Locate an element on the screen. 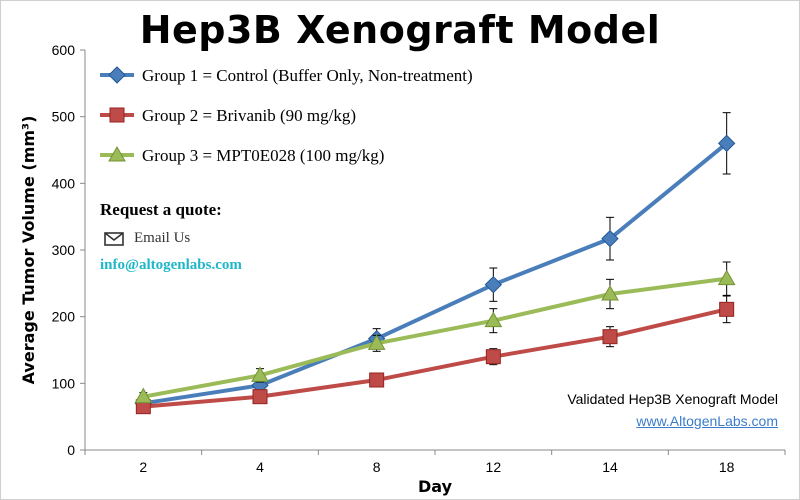  email-address-link: info@altogenlabs.com is located at coordinates (171, 265).